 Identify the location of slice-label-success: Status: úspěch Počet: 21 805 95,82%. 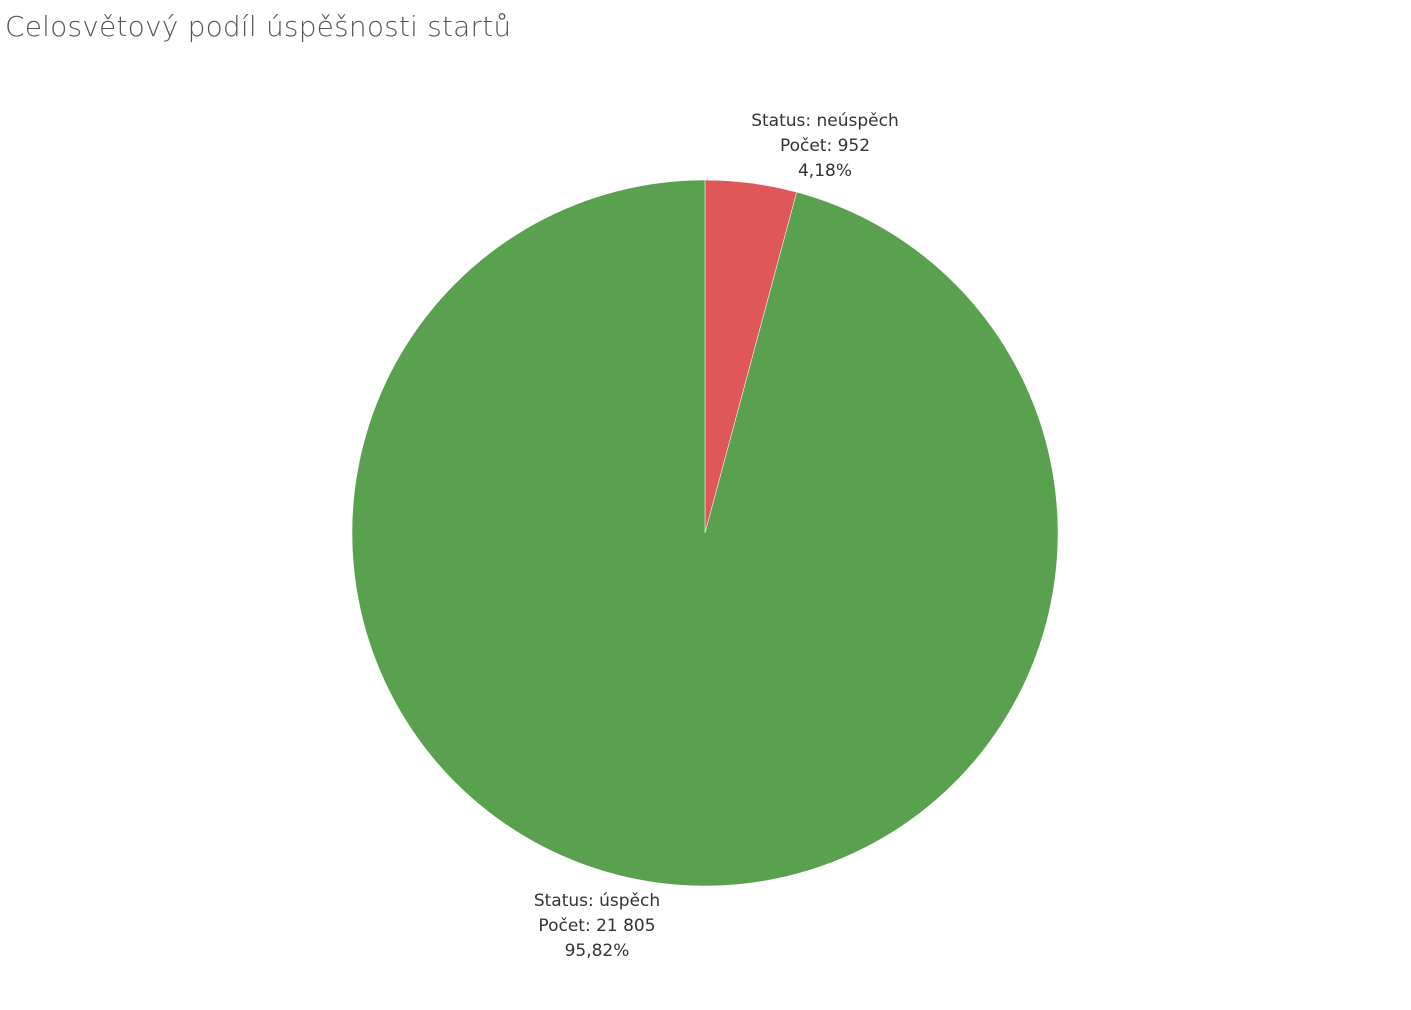
(597, 926).